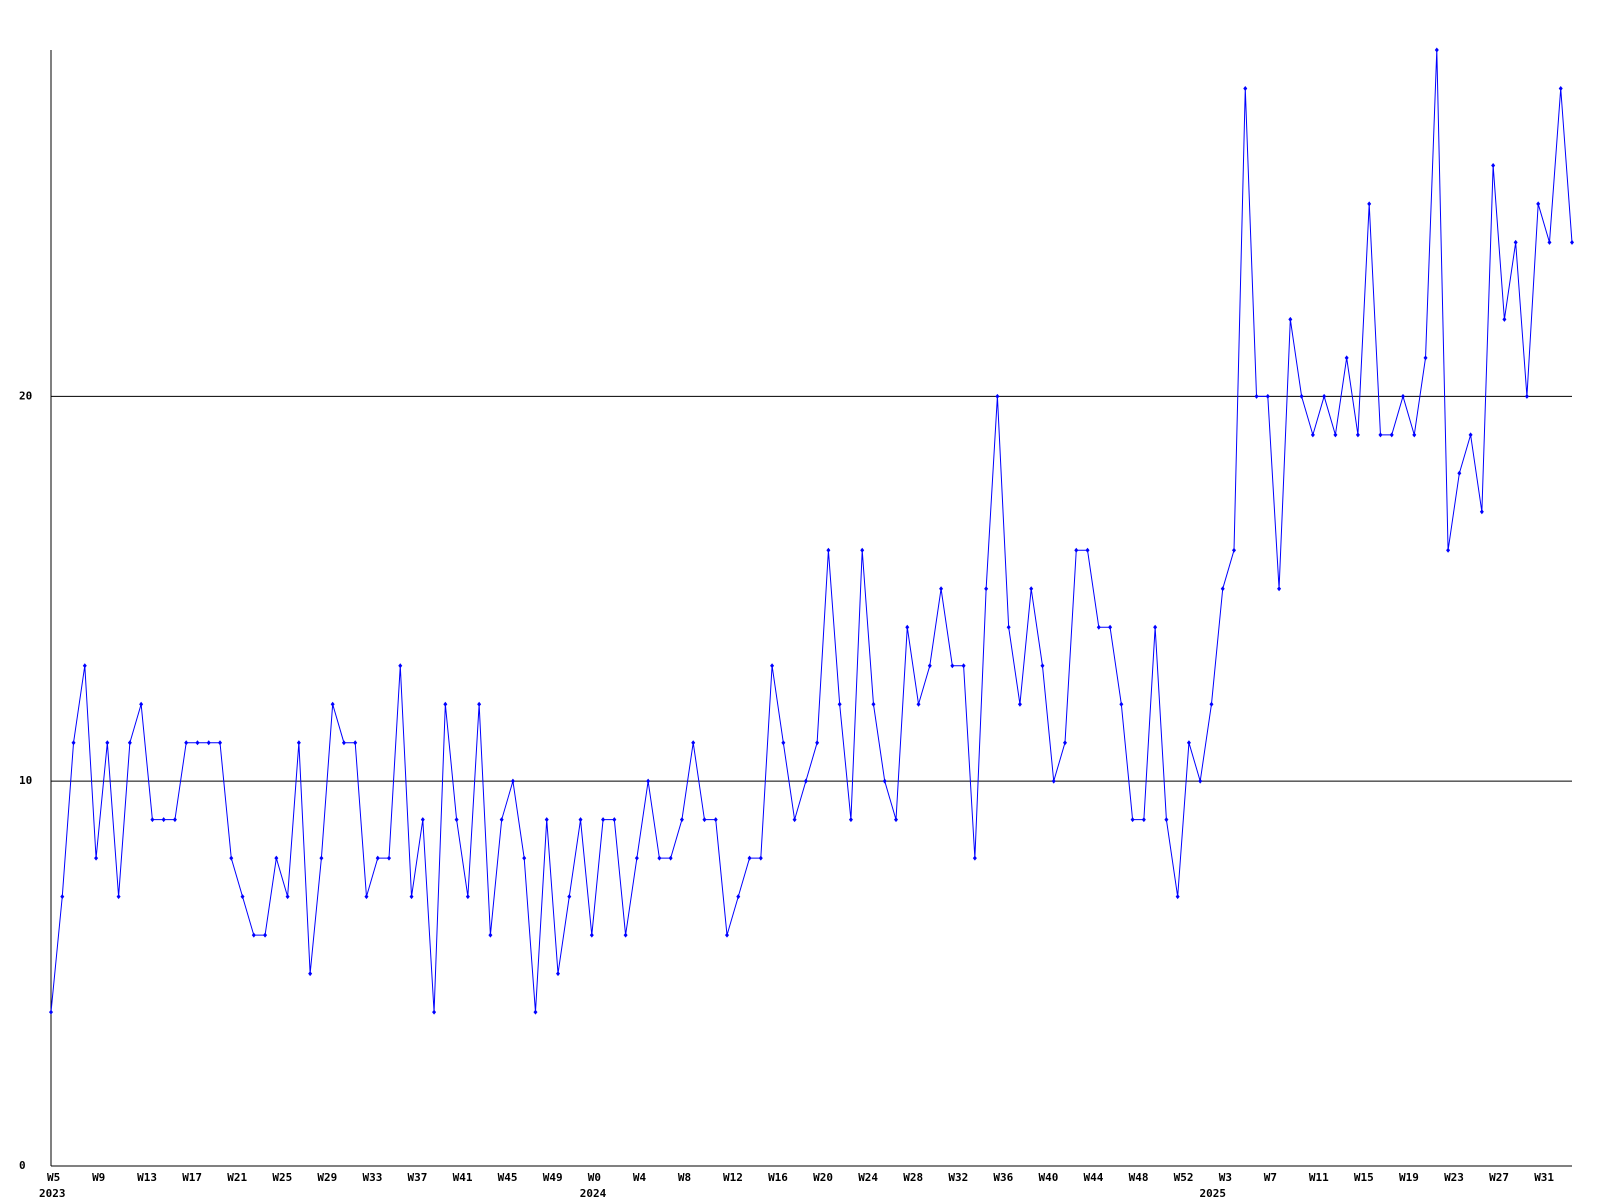 This screenshot has width=1600, height=1204. I want to click on x-tick-label: W23, so click(1454, 1177).